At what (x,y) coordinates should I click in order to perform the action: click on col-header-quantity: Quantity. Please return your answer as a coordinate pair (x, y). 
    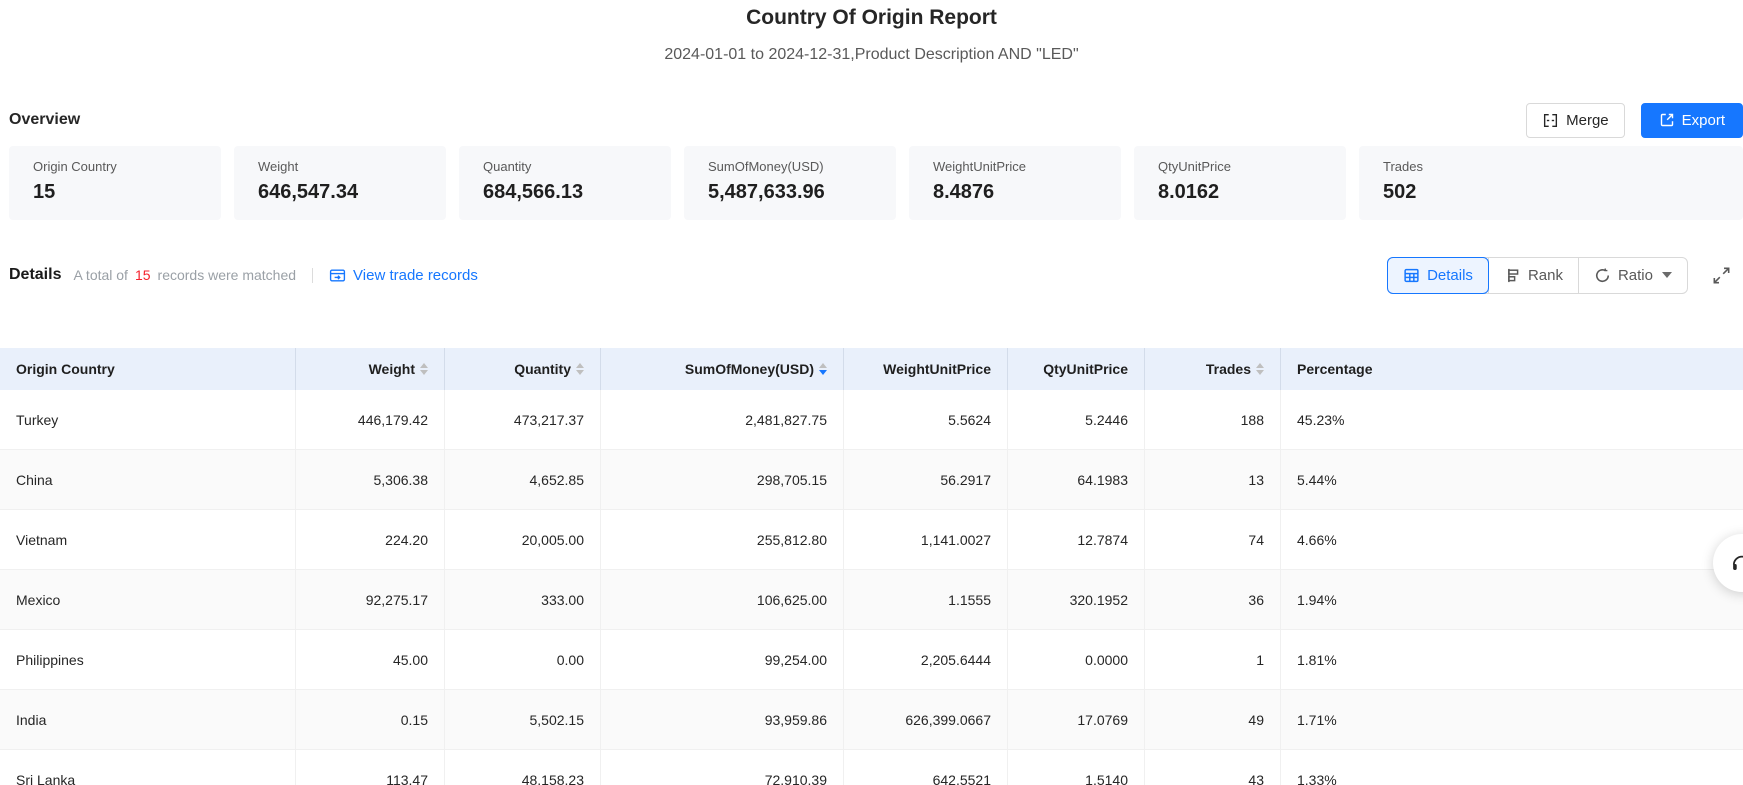
    Looking at the image, I should click on (523, 369).